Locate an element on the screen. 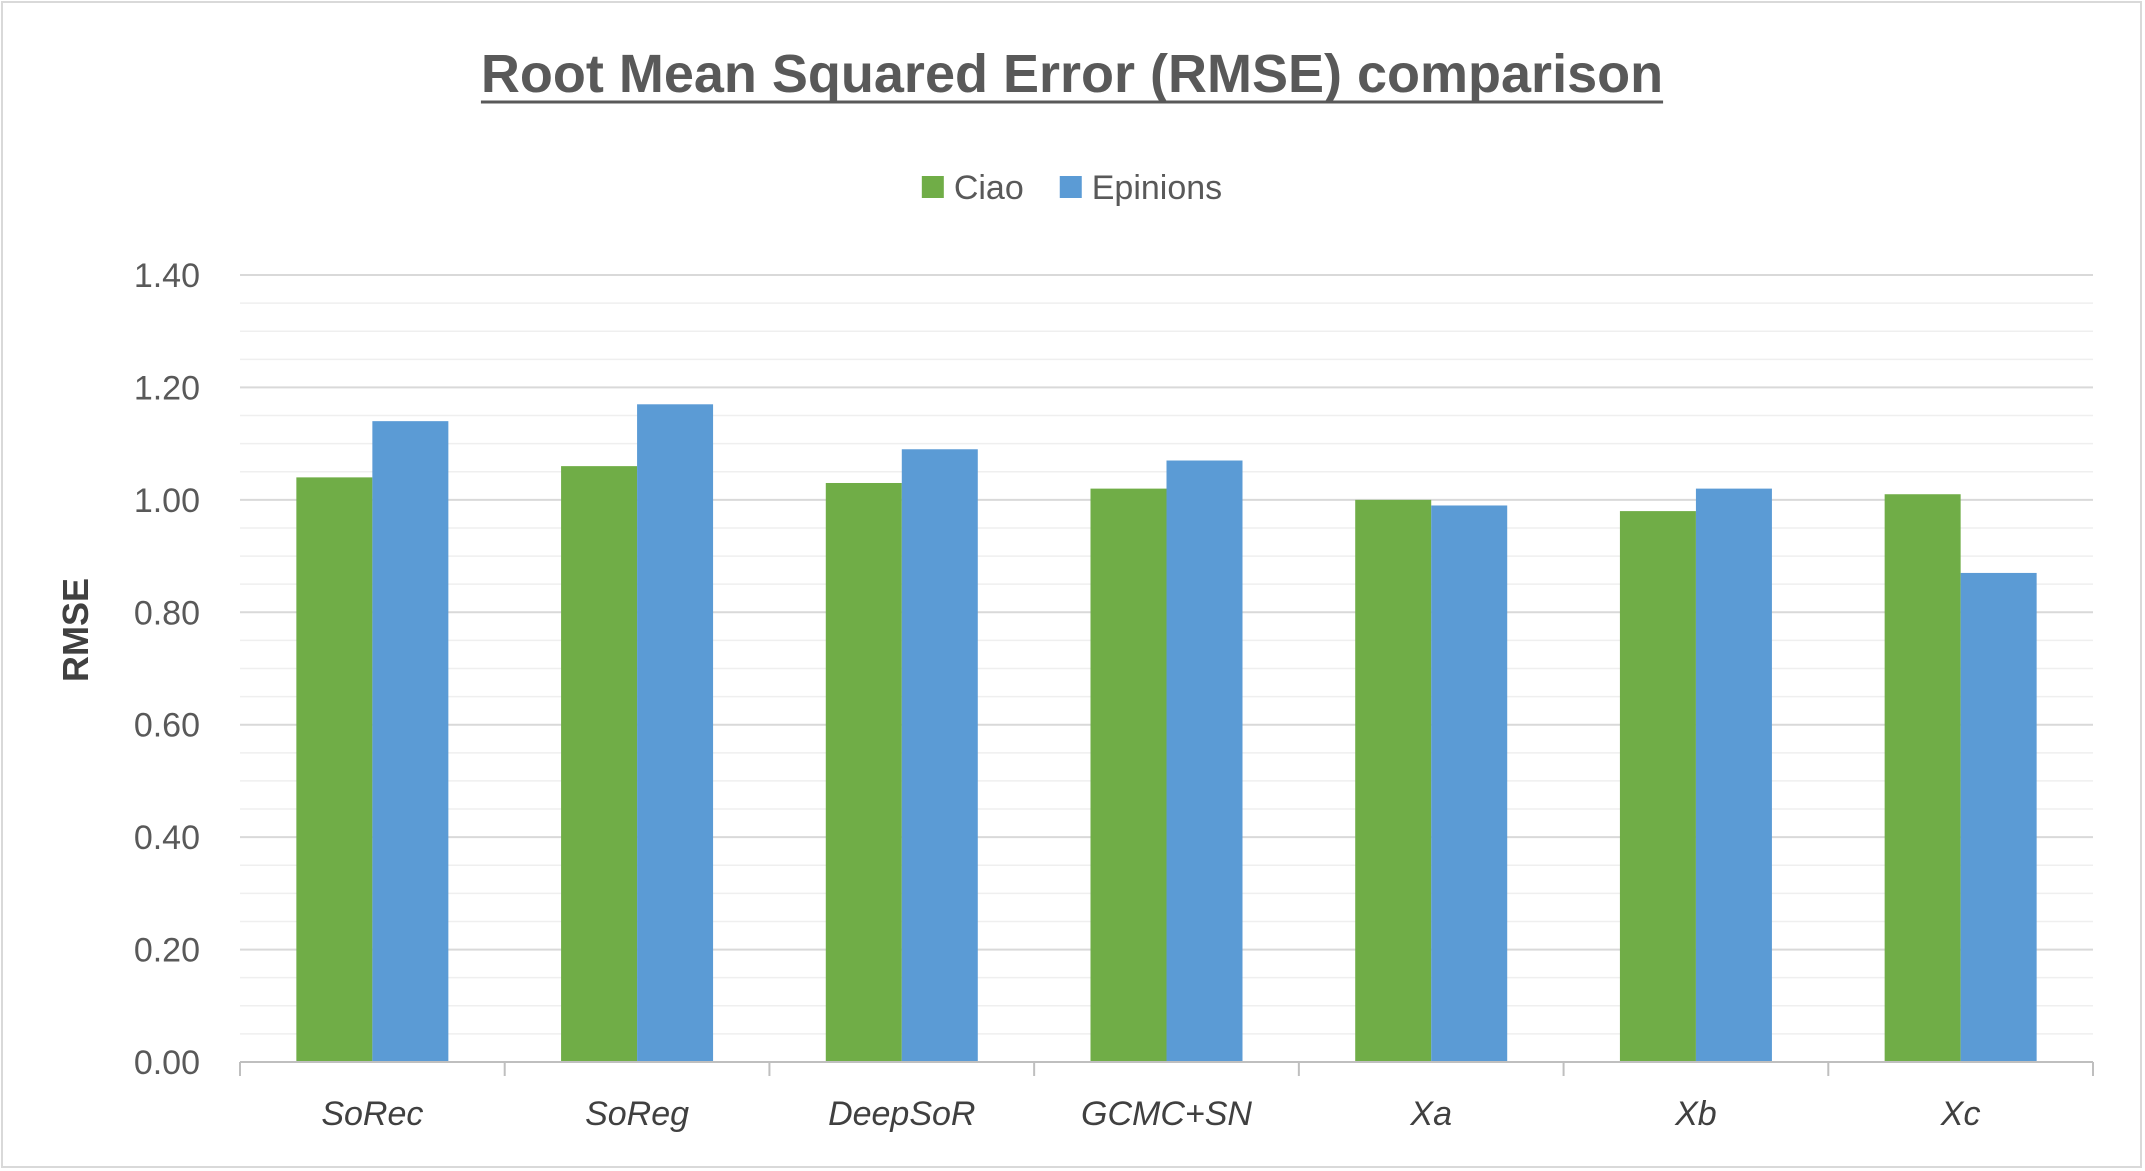 The width and height of the screenshot is (2145, 1171). x-tick-label: GCMC+SN is located at coordinates (1166, 1114).